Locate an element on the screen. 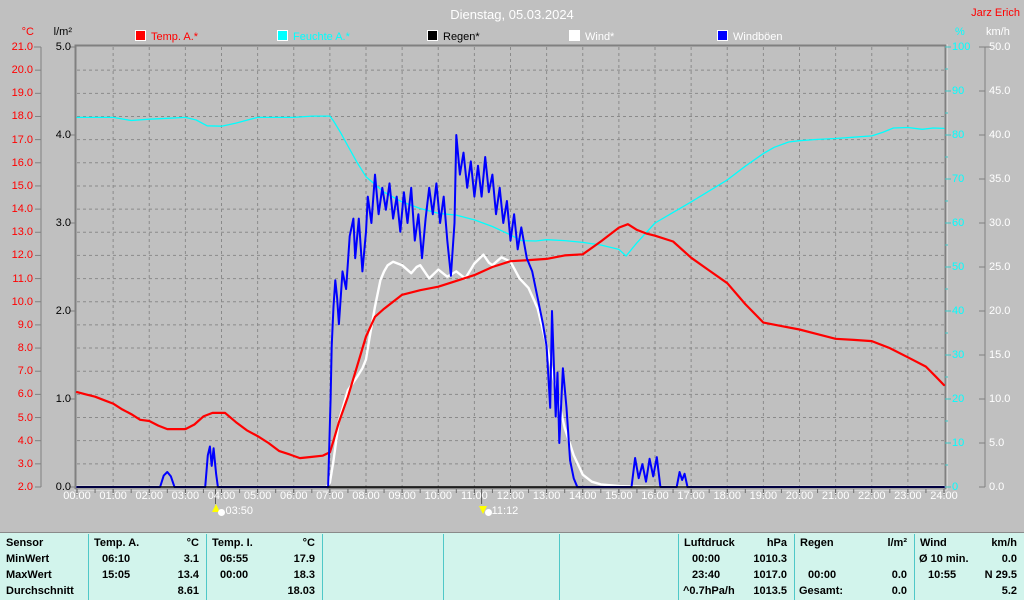  table-cell: 17.9 is located at coordinates (304, 559).